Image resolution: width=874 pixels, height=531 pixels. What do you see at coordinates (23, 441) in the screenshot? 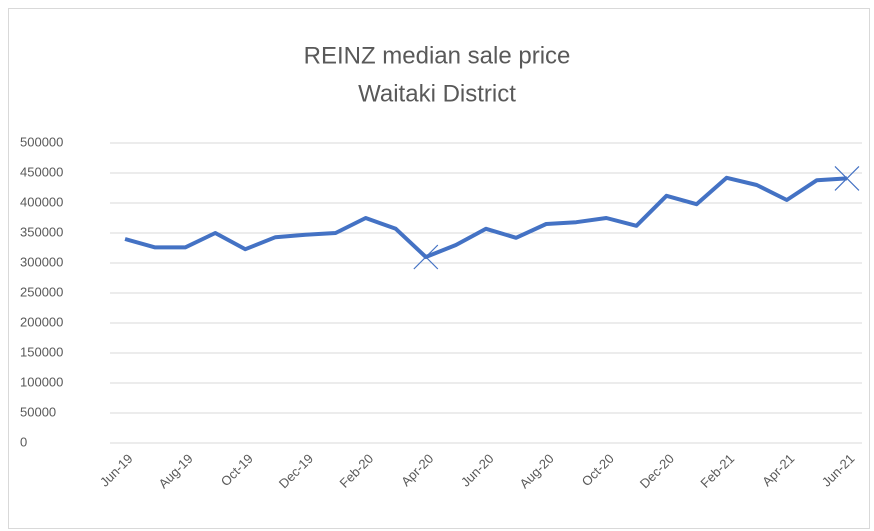
I see `y-tick-label: 0` at bounding box center [23, 441].